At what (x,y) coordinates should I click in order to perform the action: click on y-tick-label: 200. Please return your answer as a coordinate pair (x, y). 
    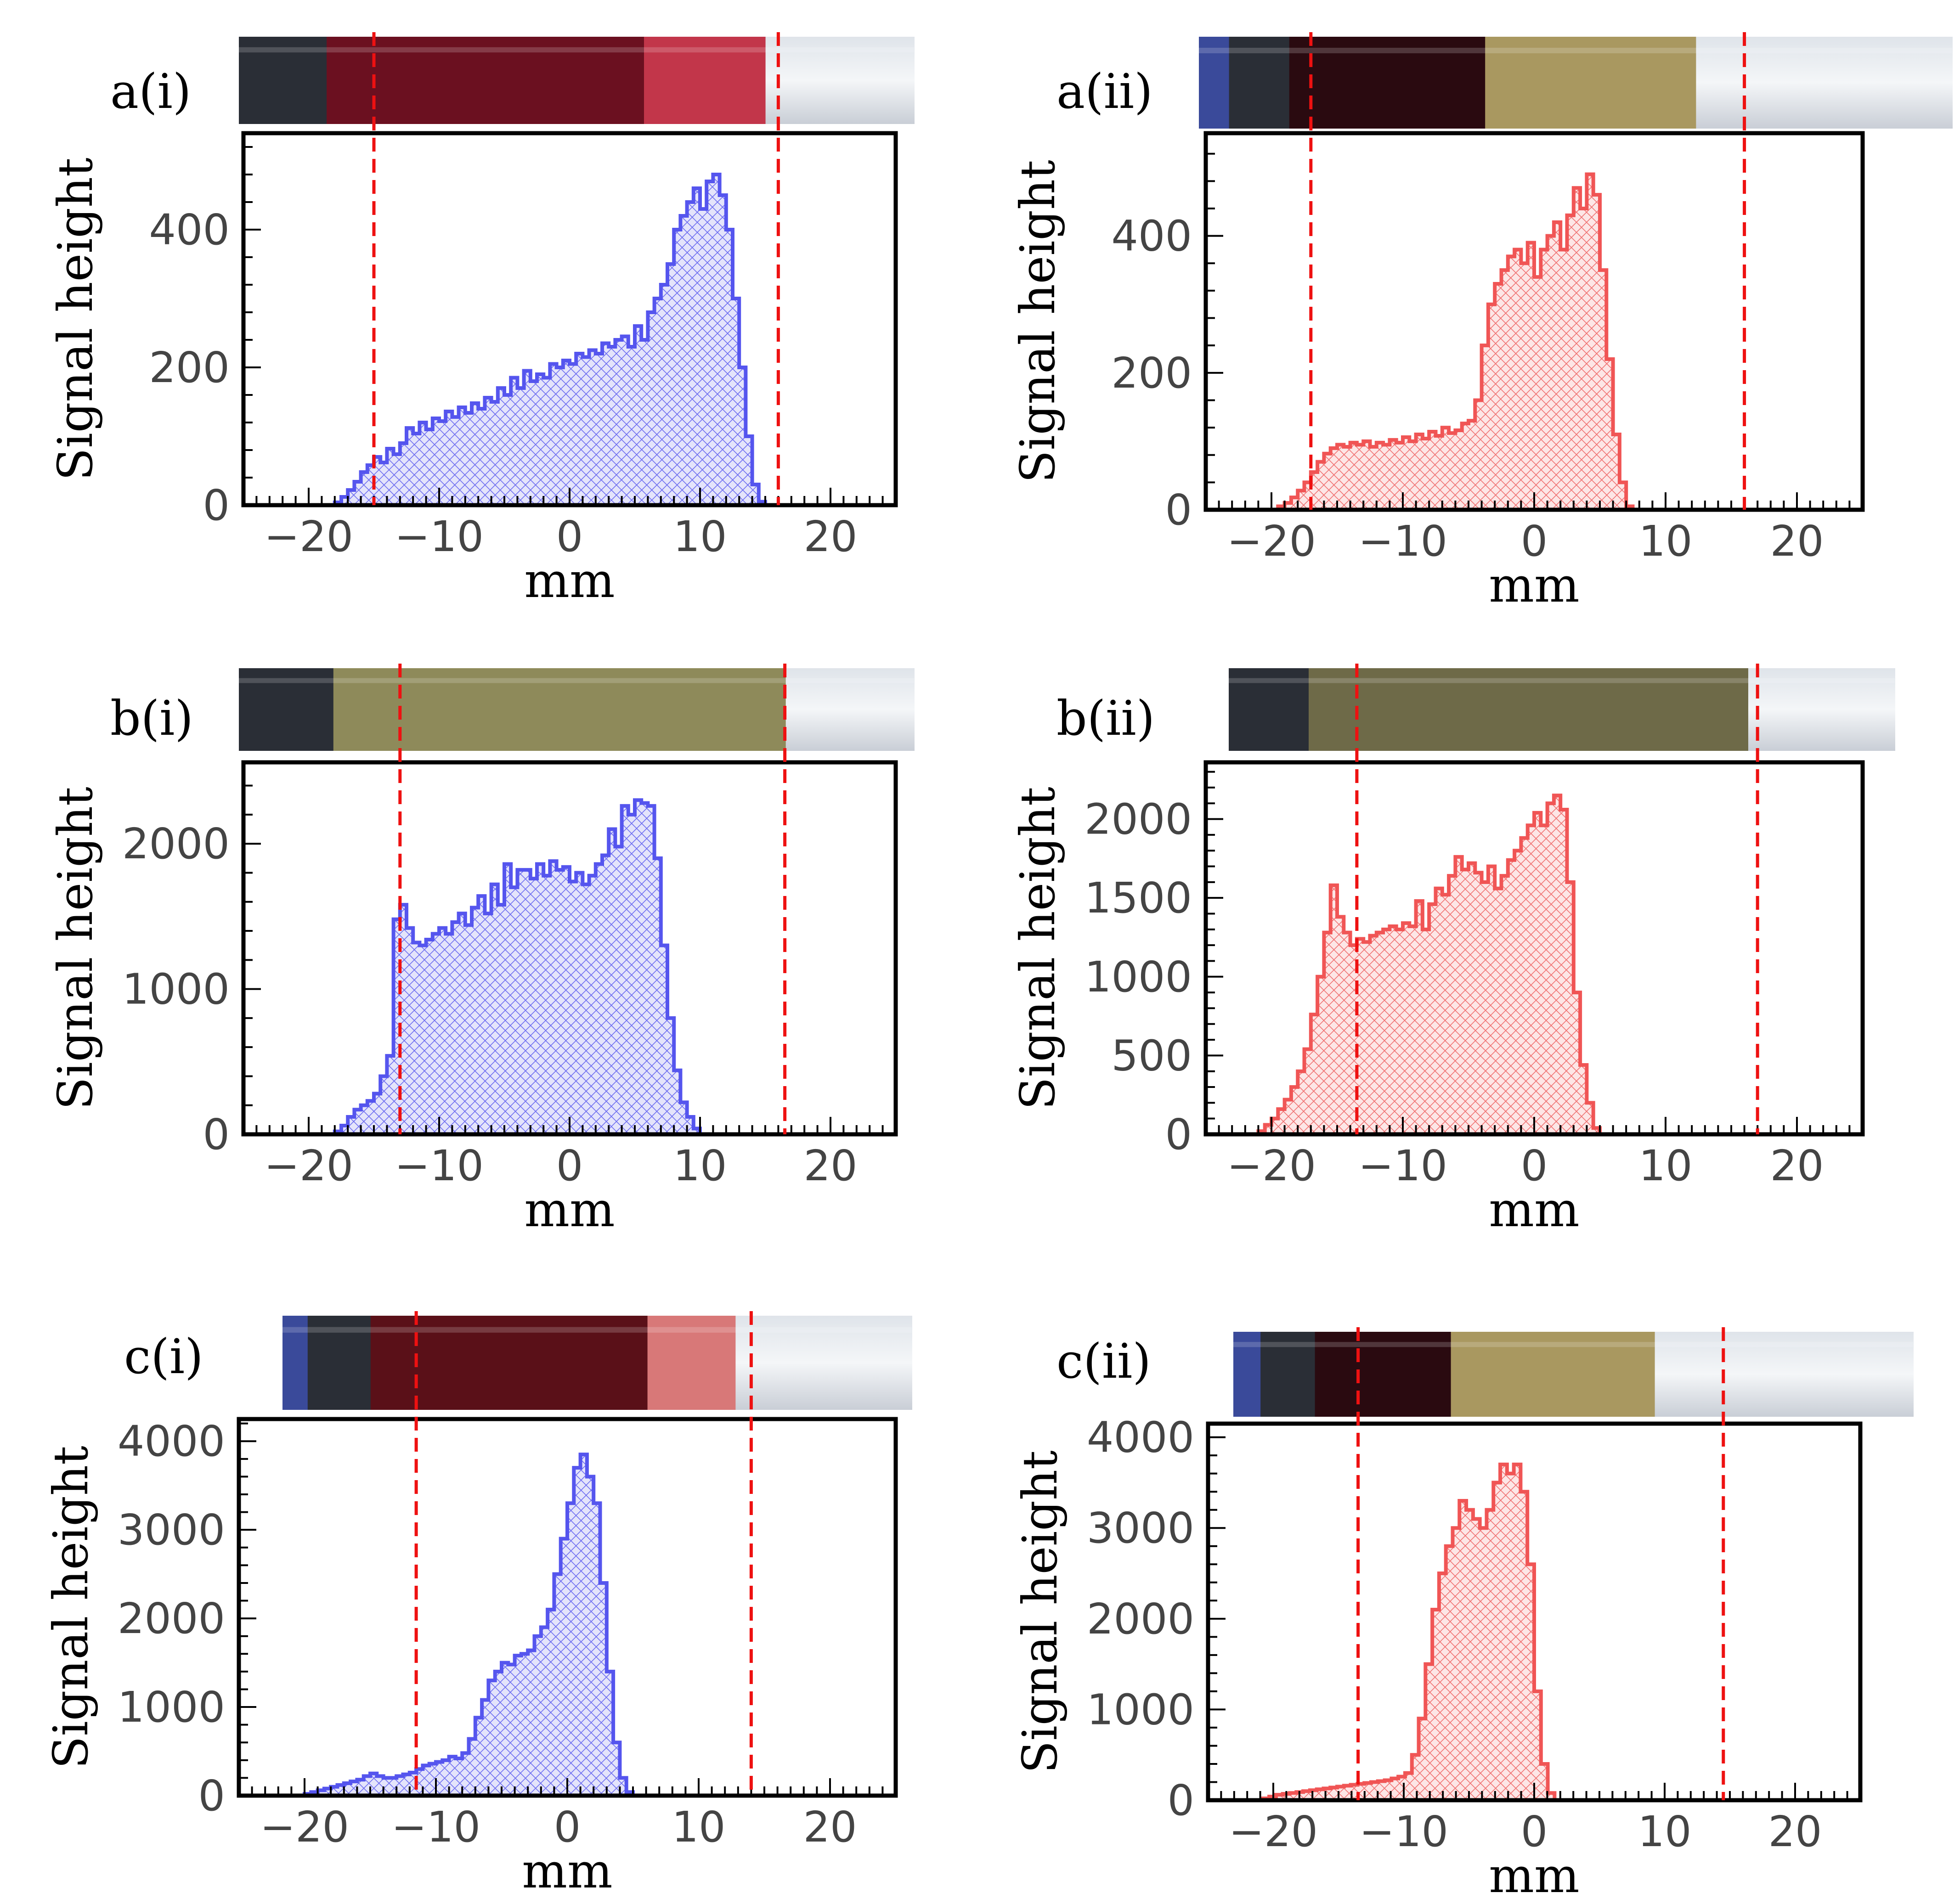
    Looking at the image, I should click on (189, 367).